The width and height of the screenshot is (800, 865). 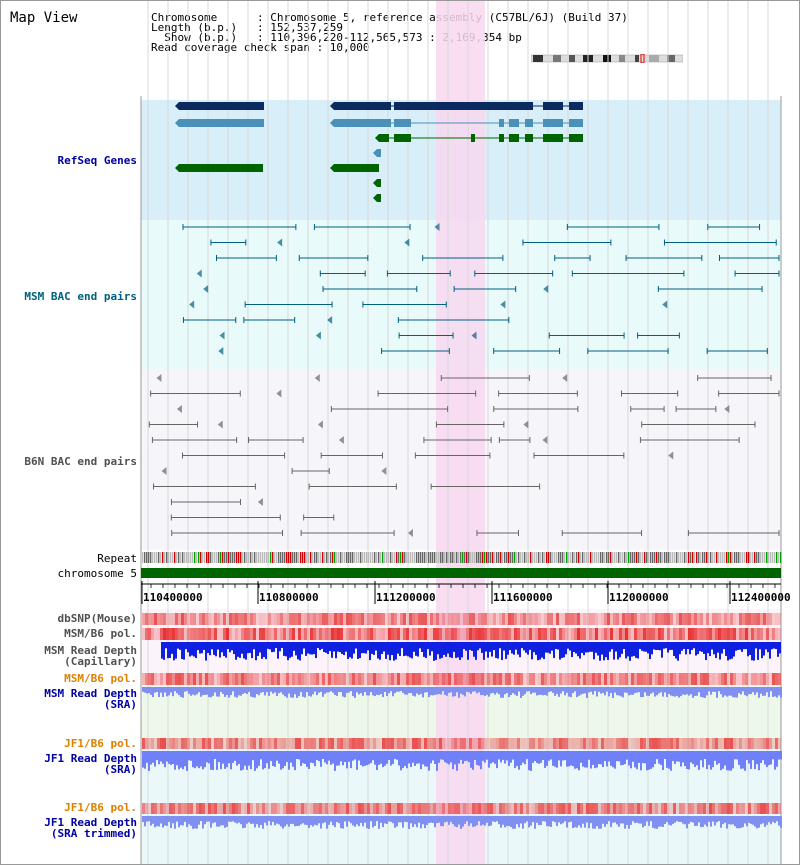 I want to click on msm-bac-label: MSM BAC end pairs, so click(x=80, y=296).